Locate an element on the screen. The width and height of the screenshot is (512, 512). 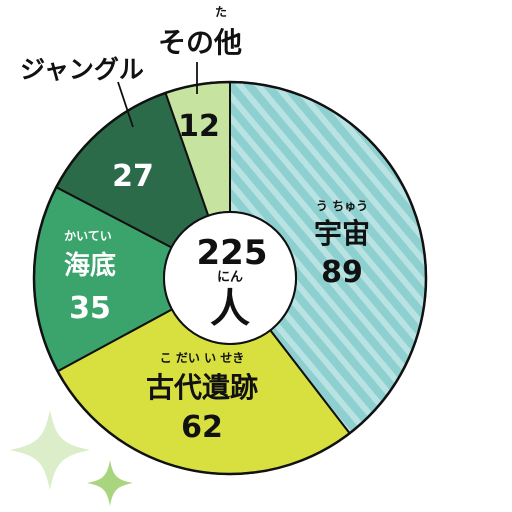
label-jungle: ジャングル is located at coordinates (82, 69).